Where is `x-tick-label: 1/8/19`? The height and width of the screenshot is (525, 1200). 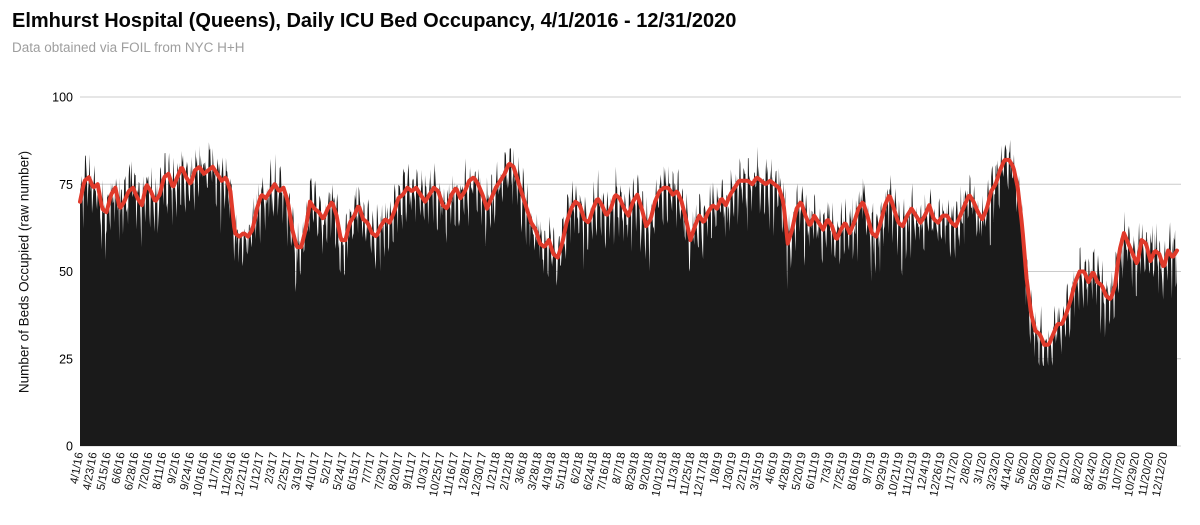
x-tick-label: 1/8/19 is located at coordinates (716, 468).